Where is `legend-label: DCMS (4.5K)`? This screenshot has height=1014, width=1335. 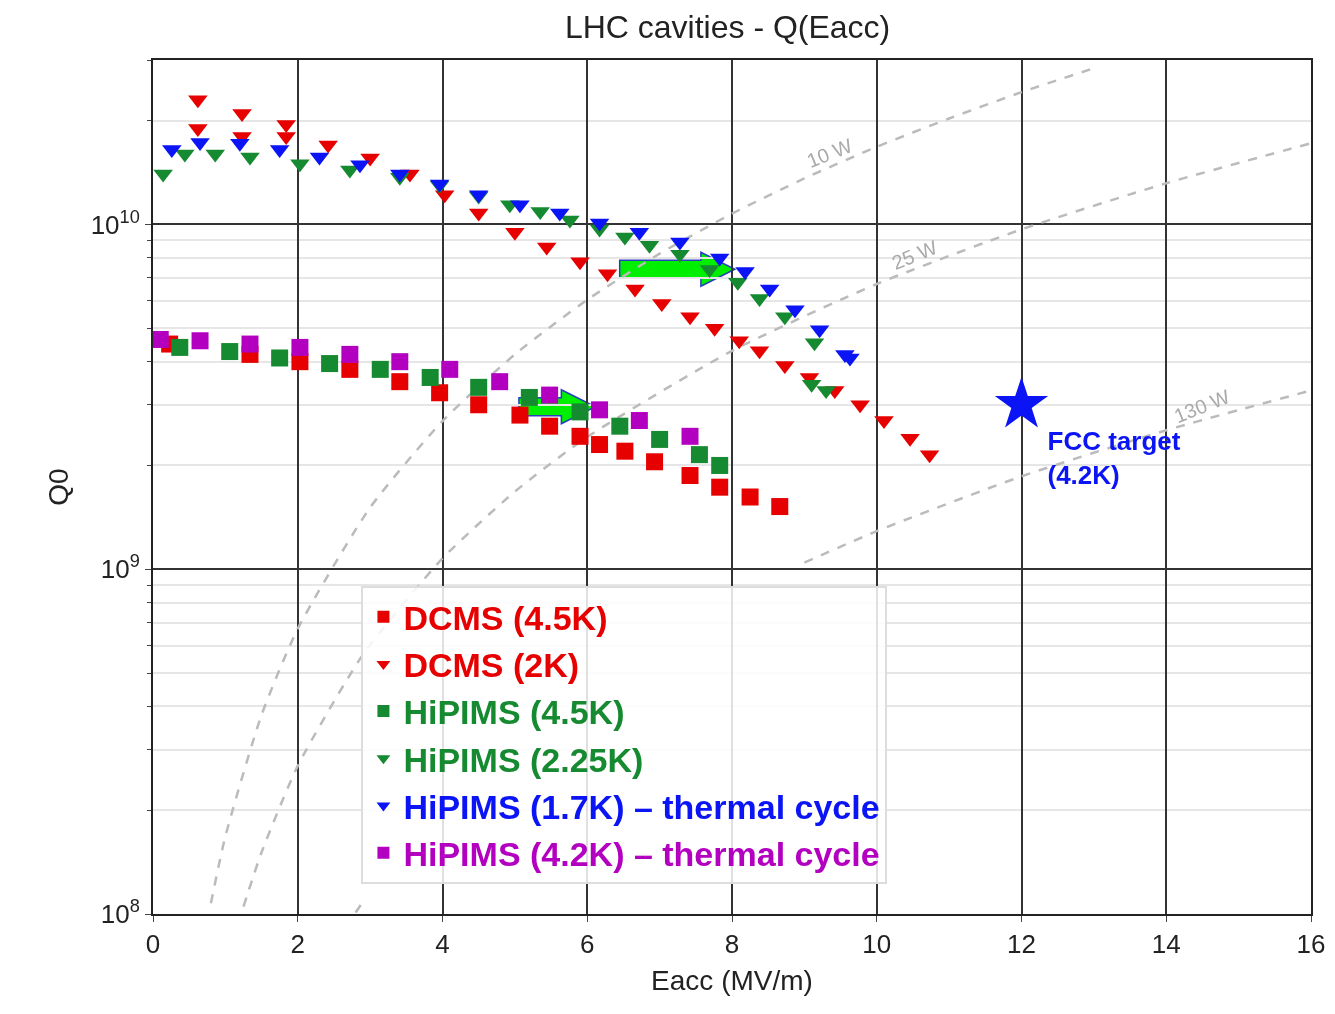
legend-label: DCMS (4.5K) is located at coordinates (505, 617).